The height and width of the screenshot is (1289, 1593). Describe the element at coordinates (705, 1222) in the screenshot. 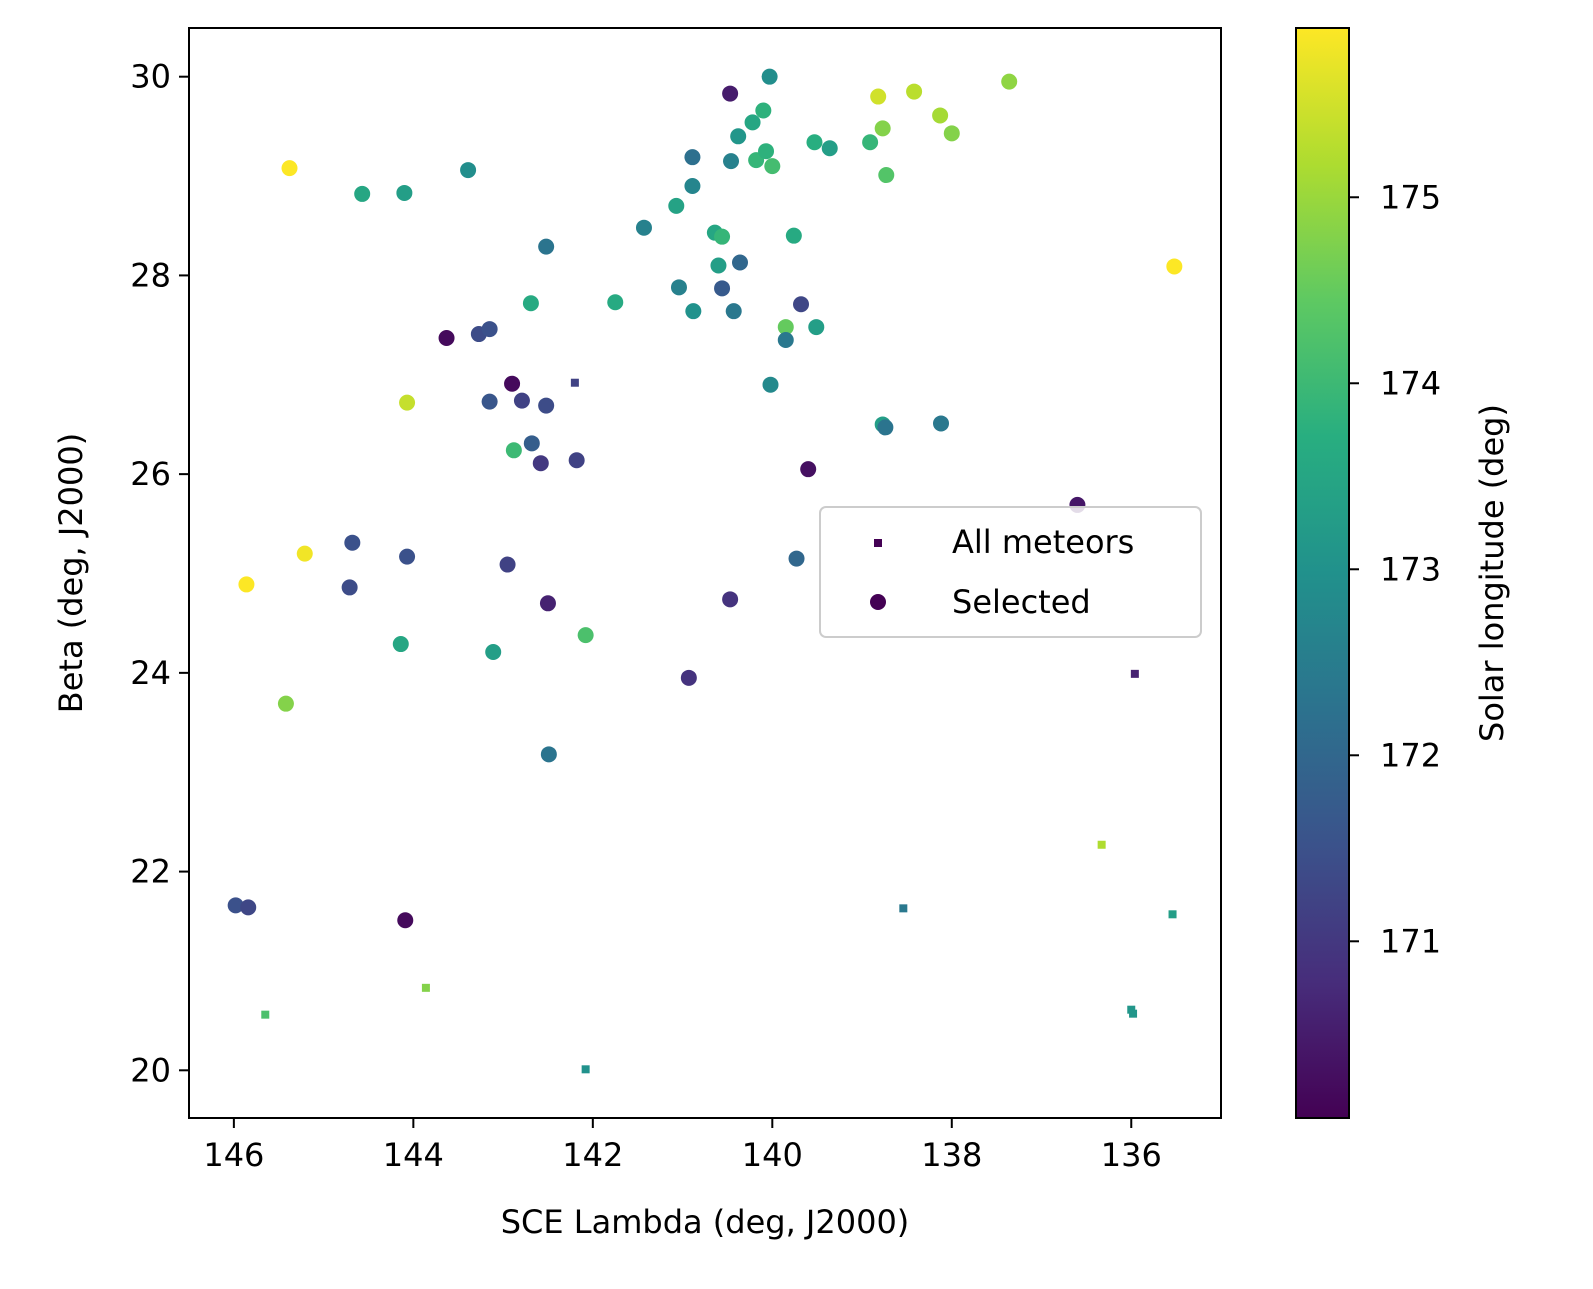

I see `x-axis-label: SCE Lambda (deg, J2000)` at that location.